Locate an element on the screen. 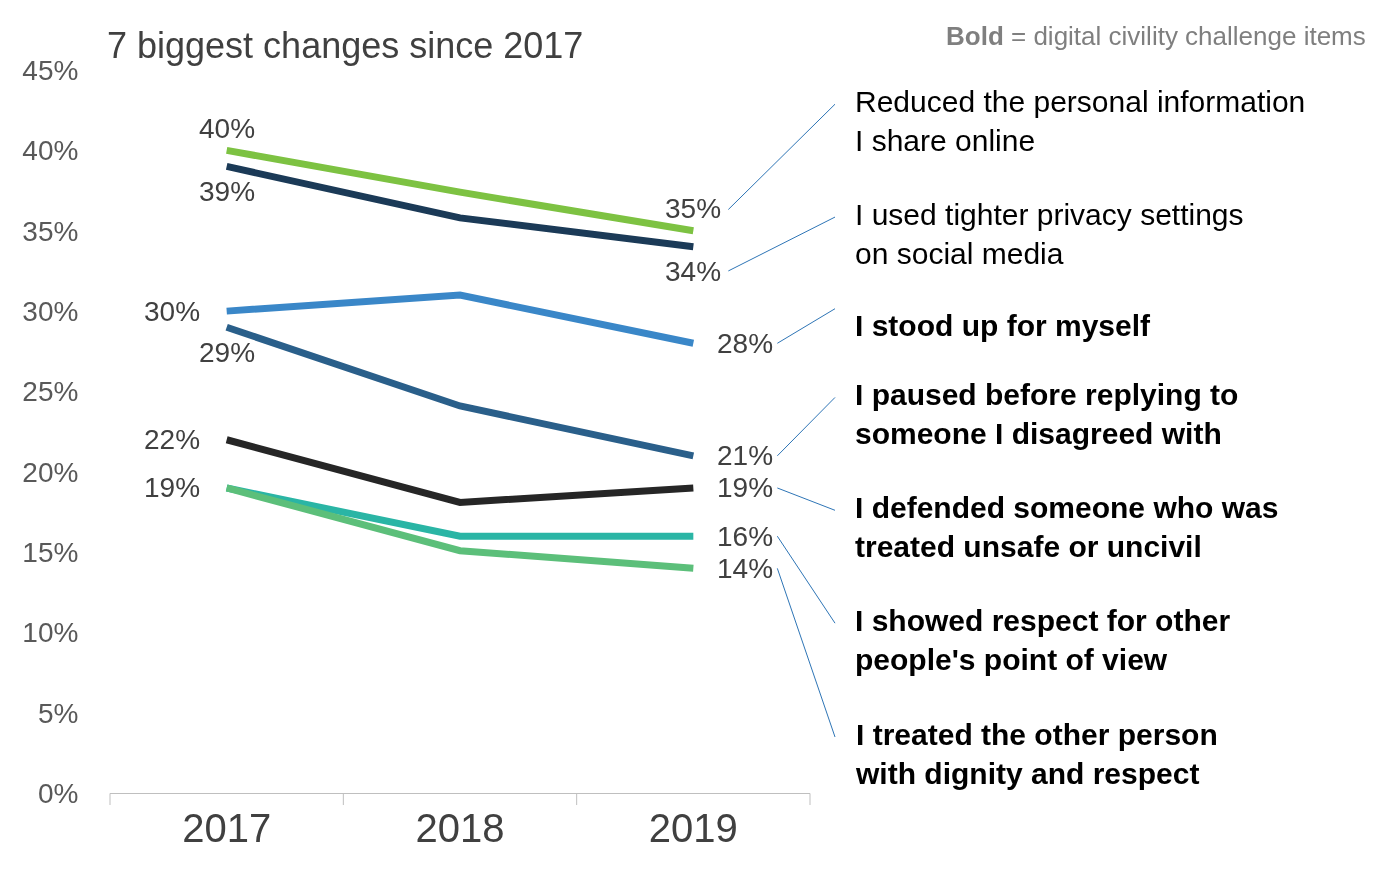 This screenshot has width=1393, height=876. y-tick-label: 30% is located at coordinates (50, 311).